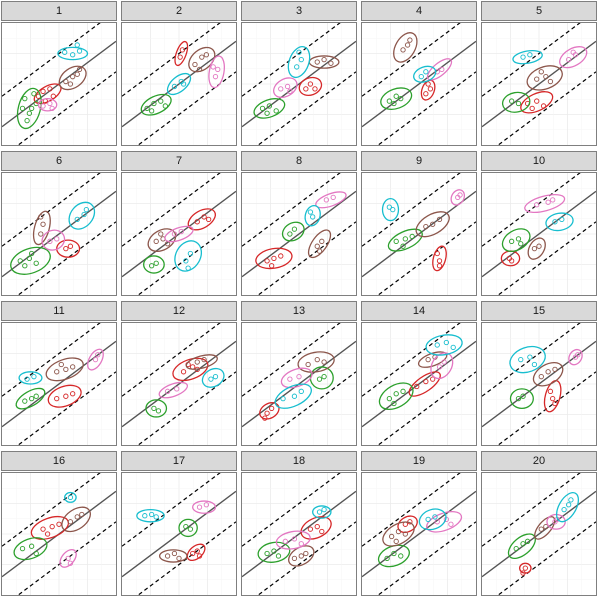 The width and height of the screenshot is (600, 600). I want to click on solid-reference-line, so click(539, 84).